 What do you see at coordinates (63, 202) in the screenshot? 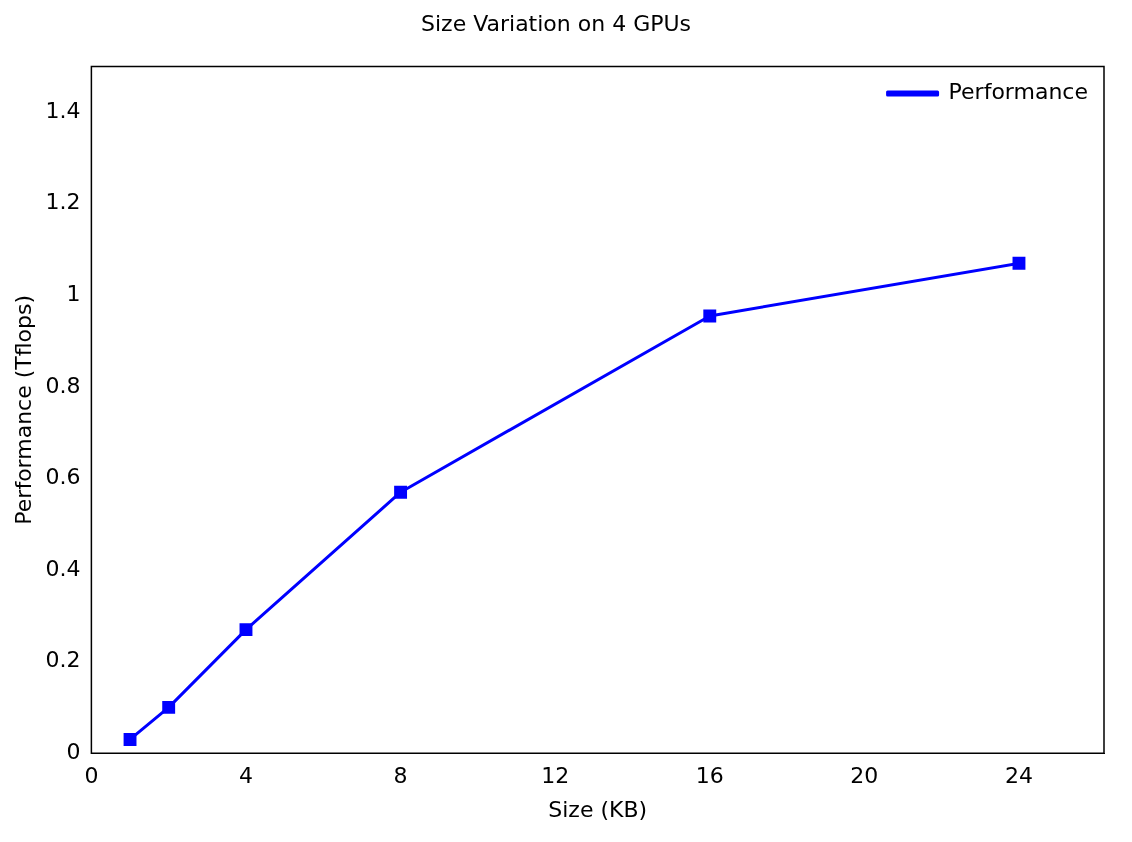
I see `y-tick-label: 1.2` at bounding box center [63, 202].